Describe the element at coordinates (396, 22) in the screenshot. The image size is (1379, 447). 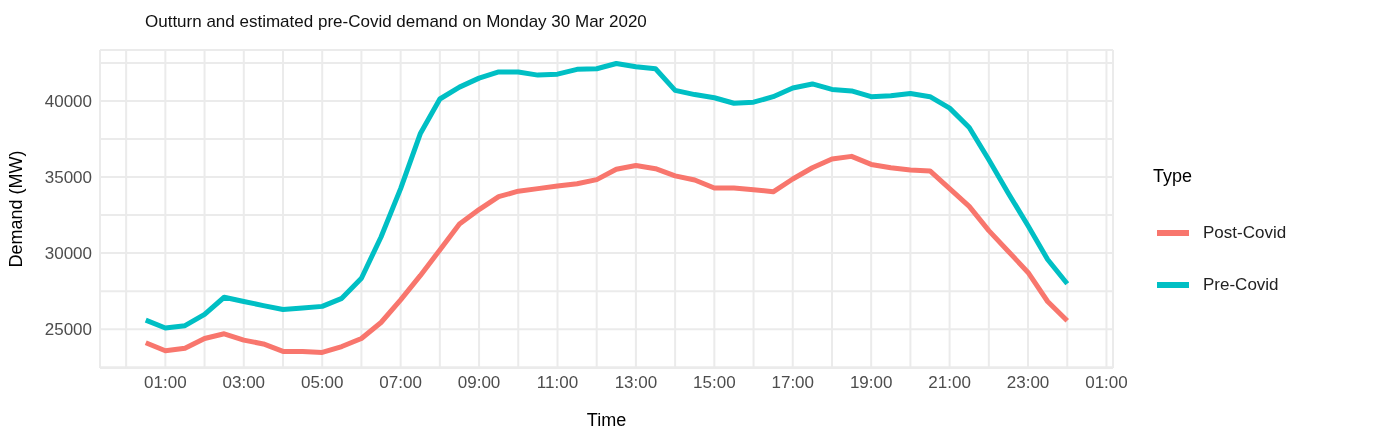
I see `chart-title: Outturn and estimated pre-Covid demand on Monday 30 Mar 2020` at that location.